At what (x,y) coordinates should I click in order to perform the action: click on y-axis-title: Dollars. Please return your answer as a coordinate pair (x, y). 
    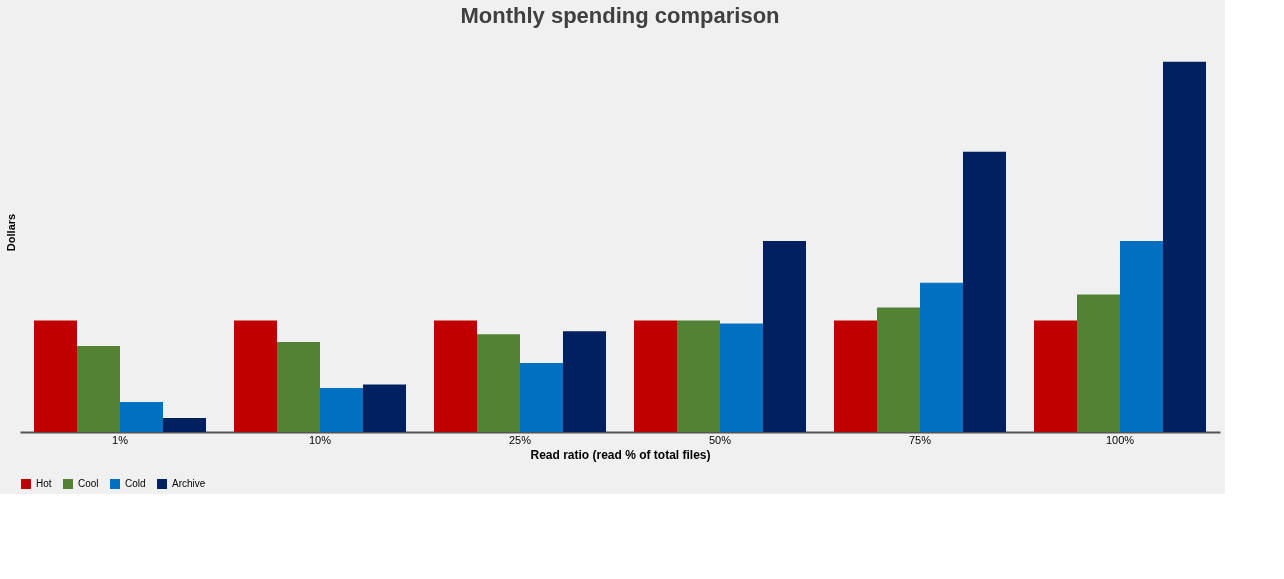
    Looking at the image, I should click on (10, 232).